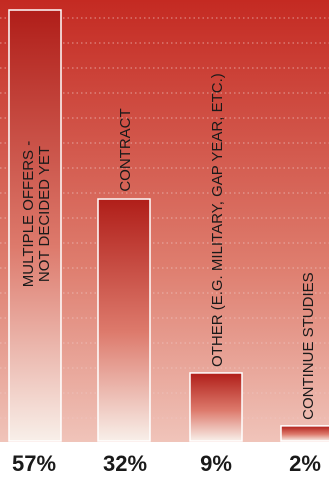 The height and width of the screenshot is (482, 329). Describe the element at coordinates (28, 214) in the screenshot. I see `bar-label: MULTIPLE OFFERS -` at that location.